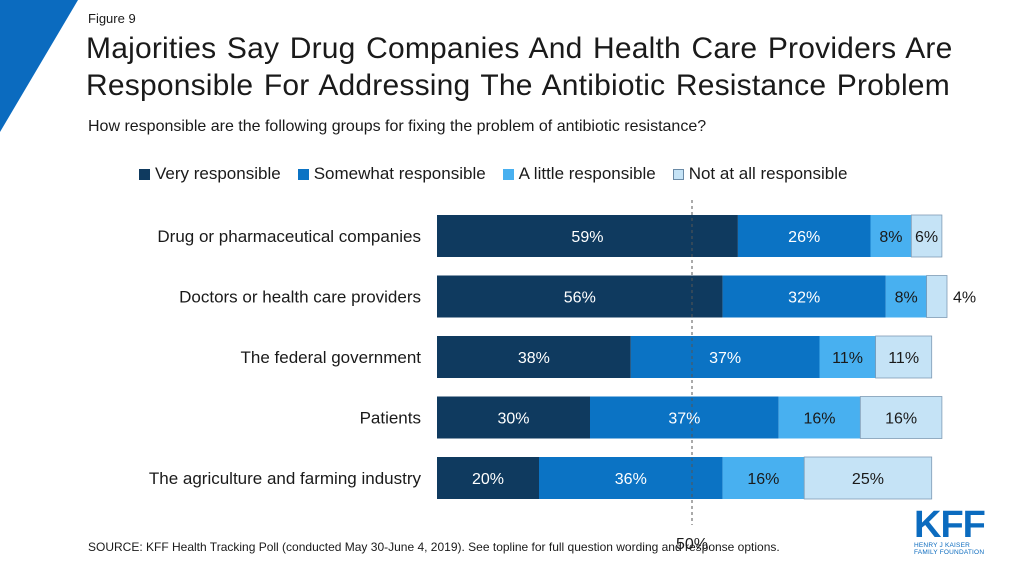 The image size is (1024, 576). What do you see at coordinates (218, 173) in the screenshot?
I see `legend-label: Very responsible` at bounding box center [218, 173].